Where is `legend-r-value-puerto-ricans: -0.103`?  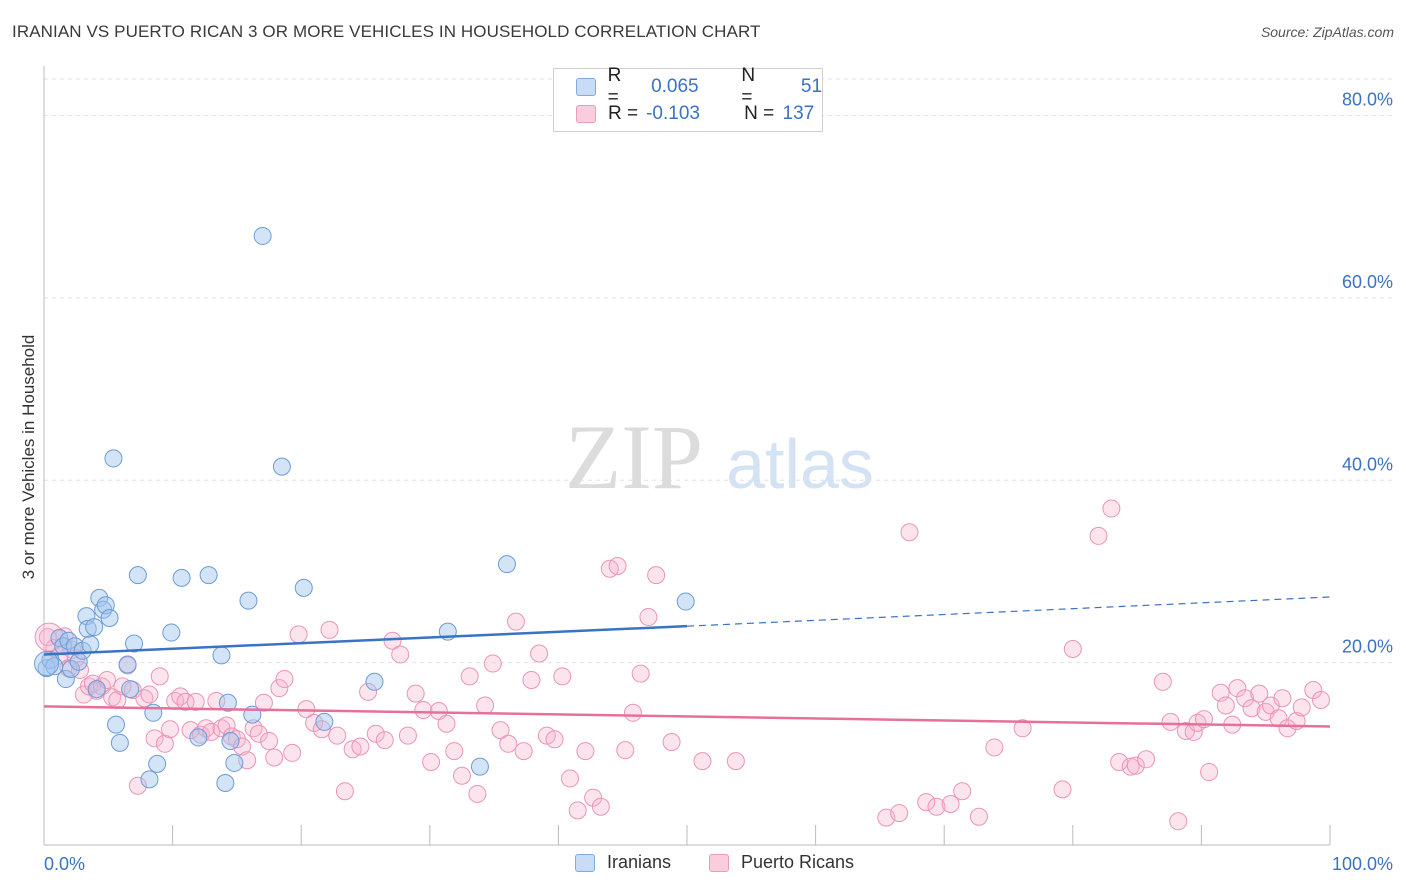 legend-r-value-puerto-ricans: -0.103 is located at coordinates (673, 113).